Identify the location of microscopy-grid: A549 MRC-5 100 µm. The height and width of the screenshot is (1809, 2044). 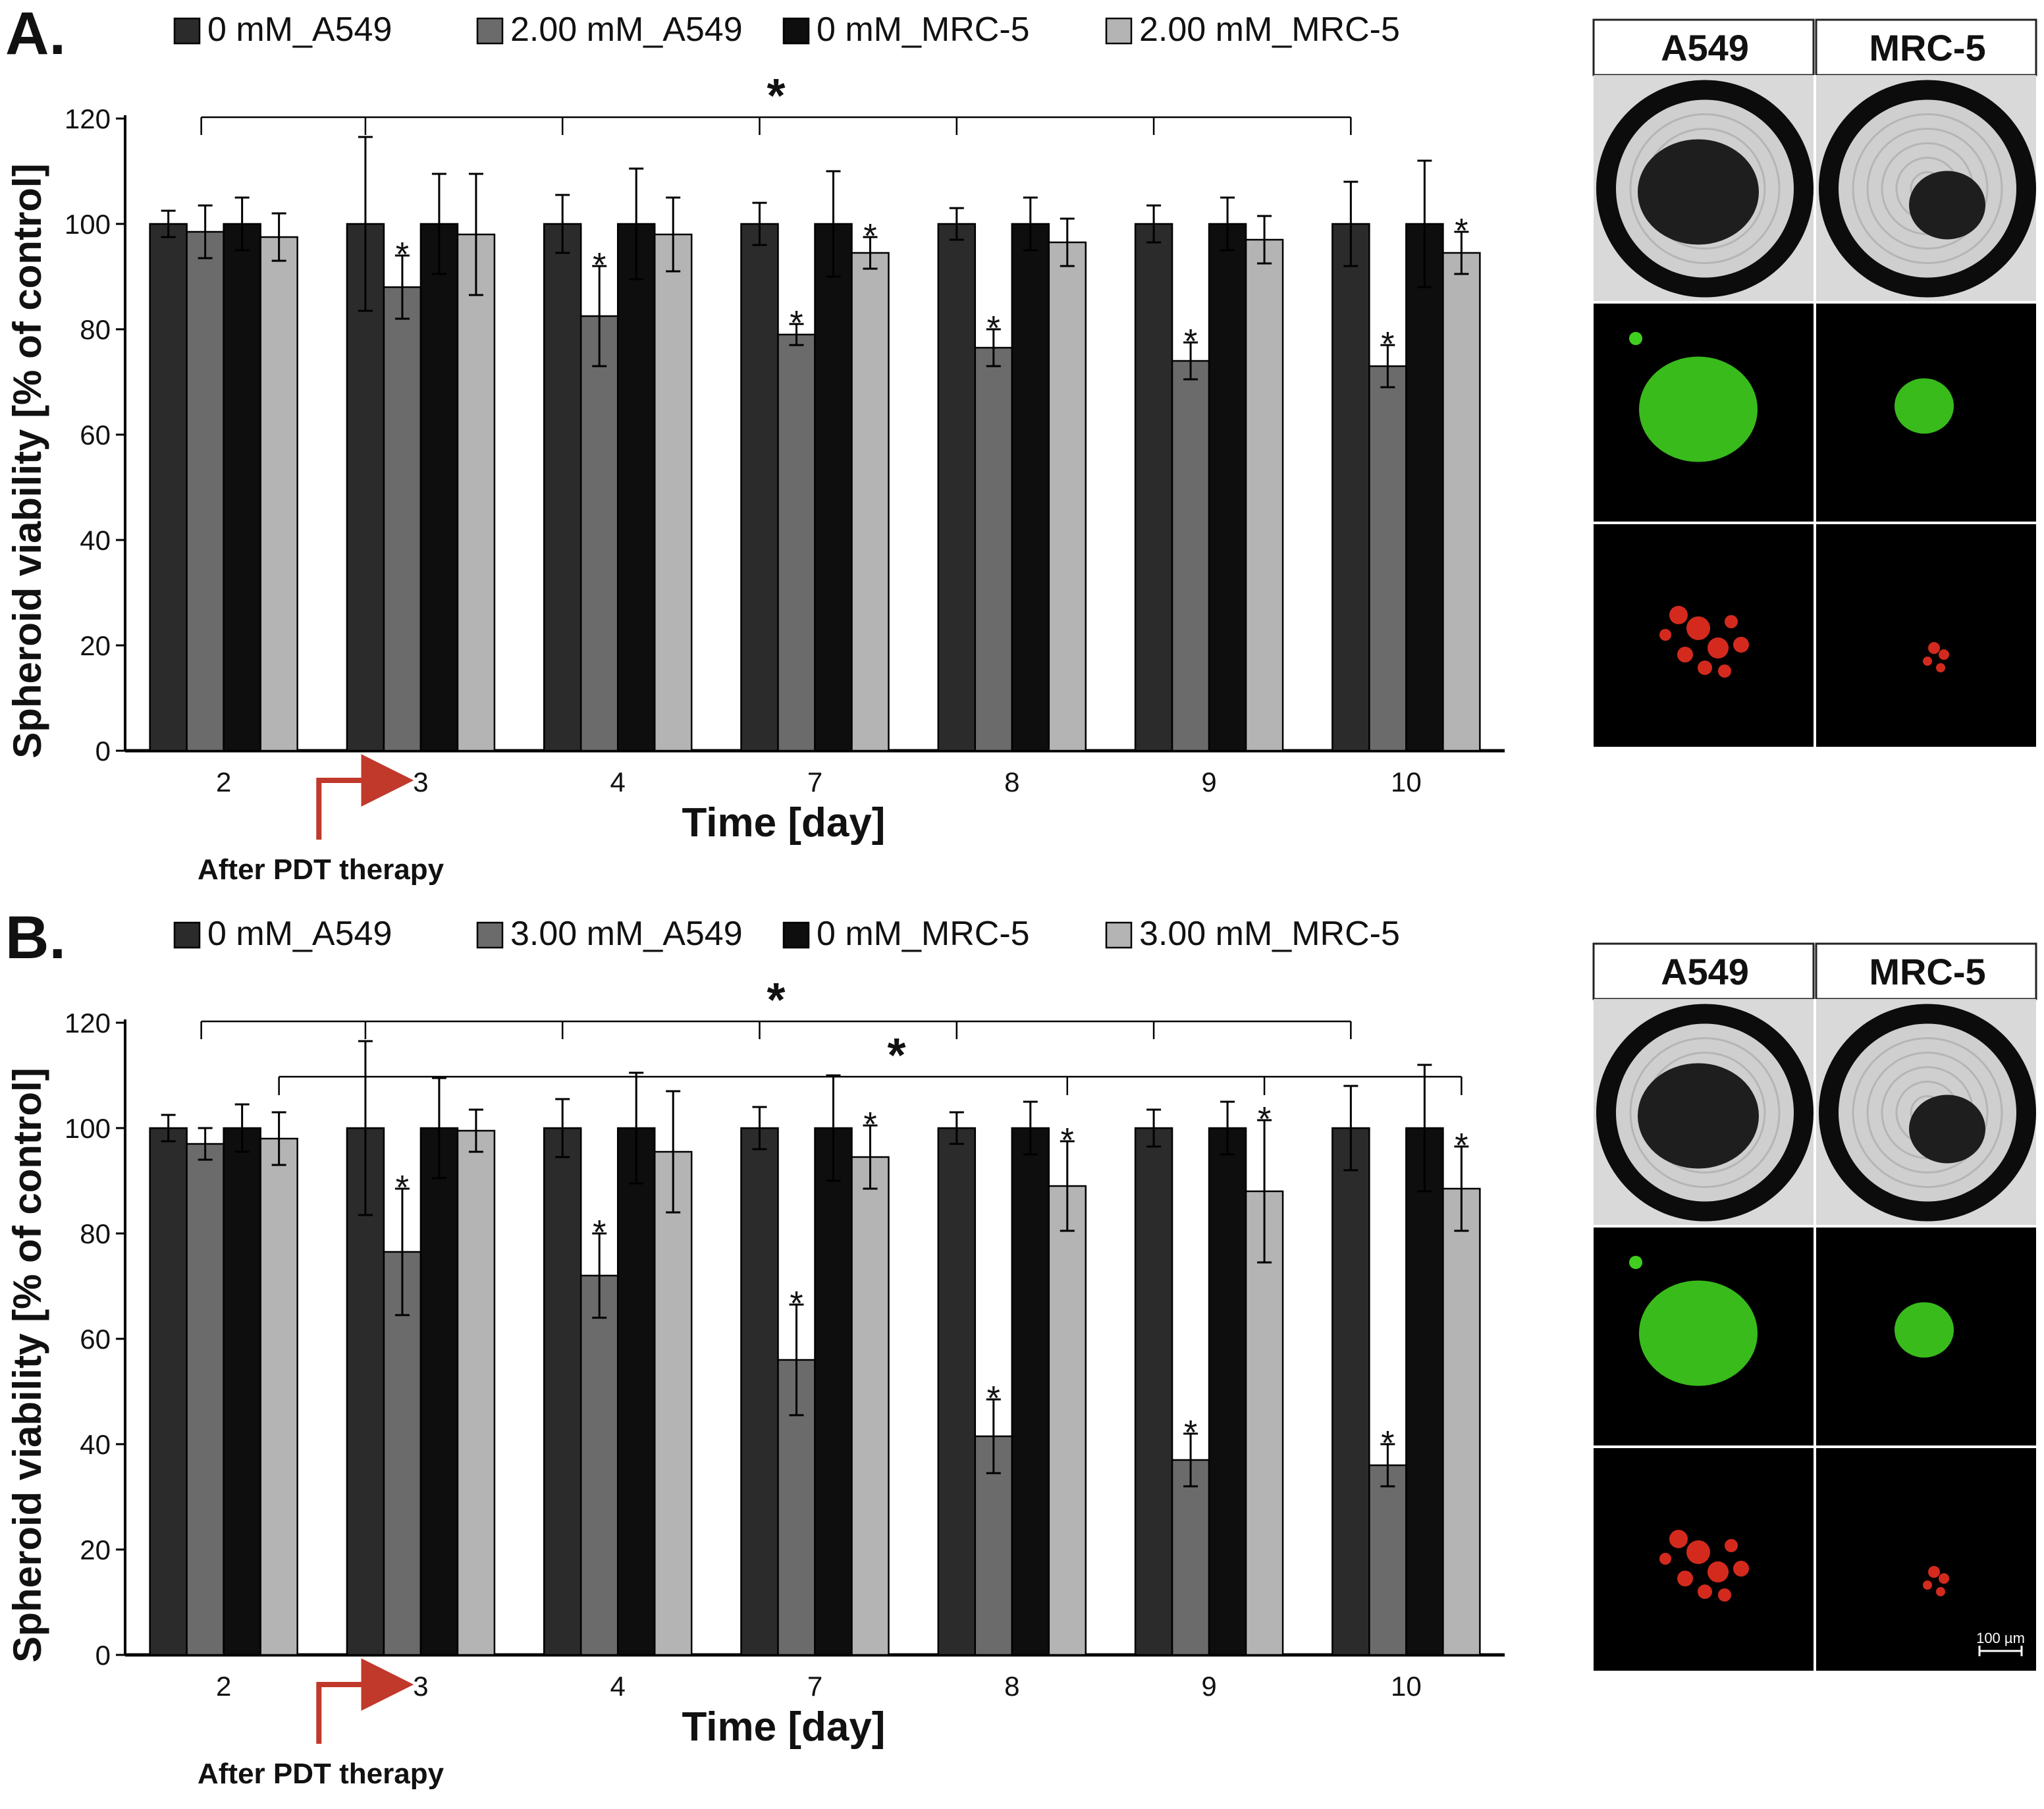
(1814, 1307).